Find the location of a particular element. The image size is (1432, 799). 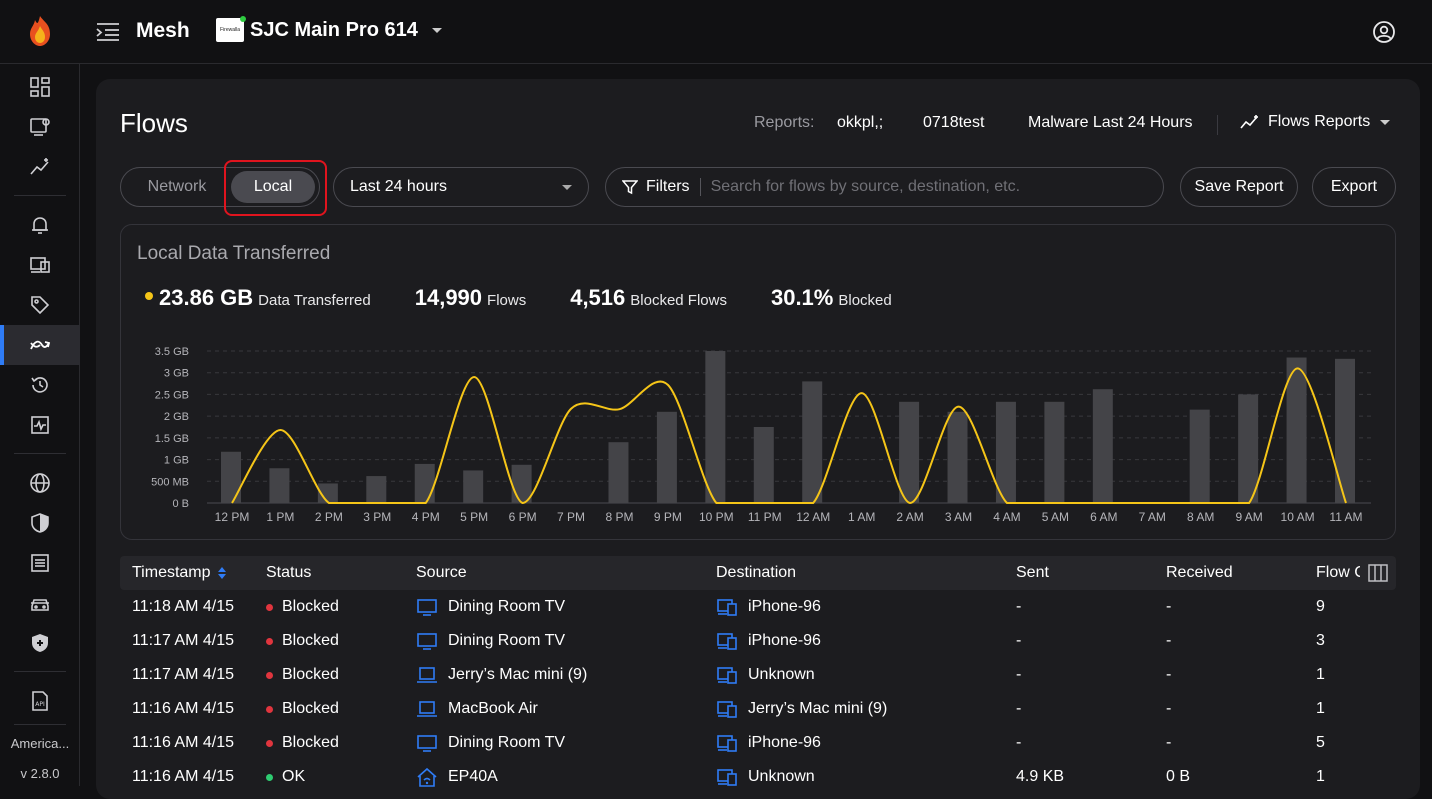

report-link-okkpl: okkpl,; is located at coordinates (860, 122).